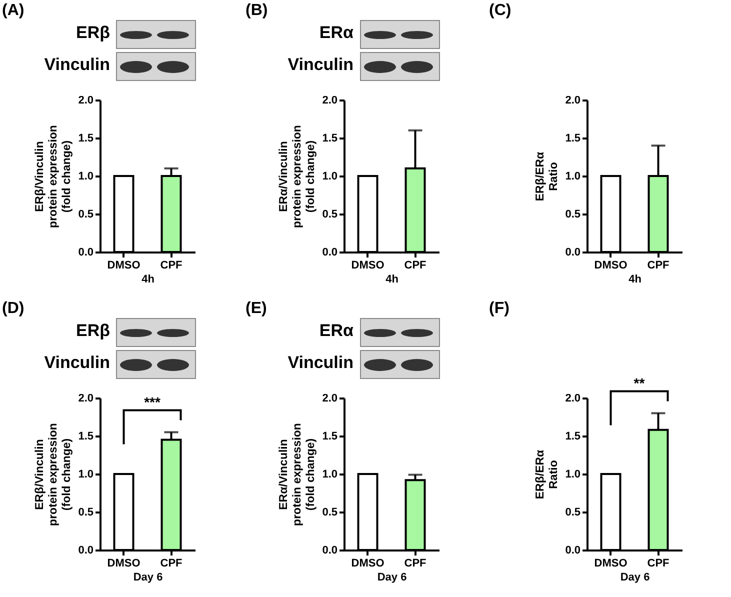 Image resolution: width=731 pixels, height=597 pixels. What do you see at coordinates (256, 309) in the screenshot?
I see `chart-title: (E)` at bounding box center [256, 309].